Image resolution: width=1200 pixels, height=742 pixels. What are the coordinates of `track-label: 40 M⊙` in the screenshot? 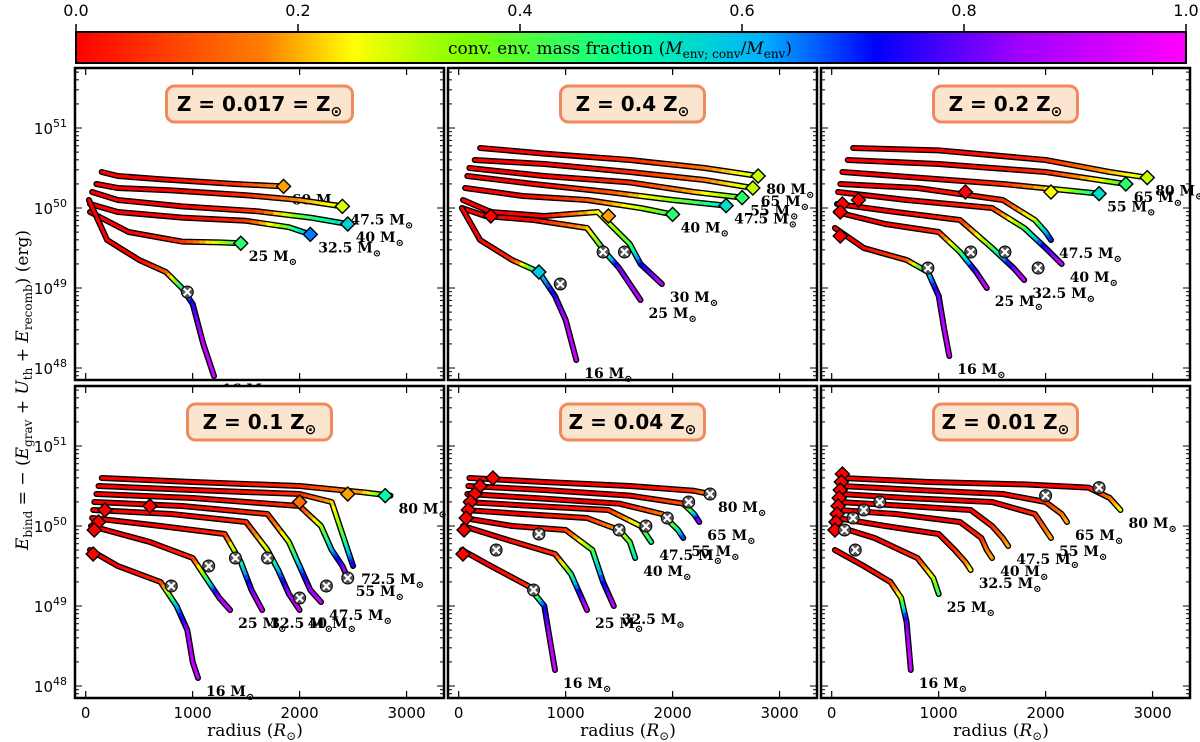 It's located at (380, 239).